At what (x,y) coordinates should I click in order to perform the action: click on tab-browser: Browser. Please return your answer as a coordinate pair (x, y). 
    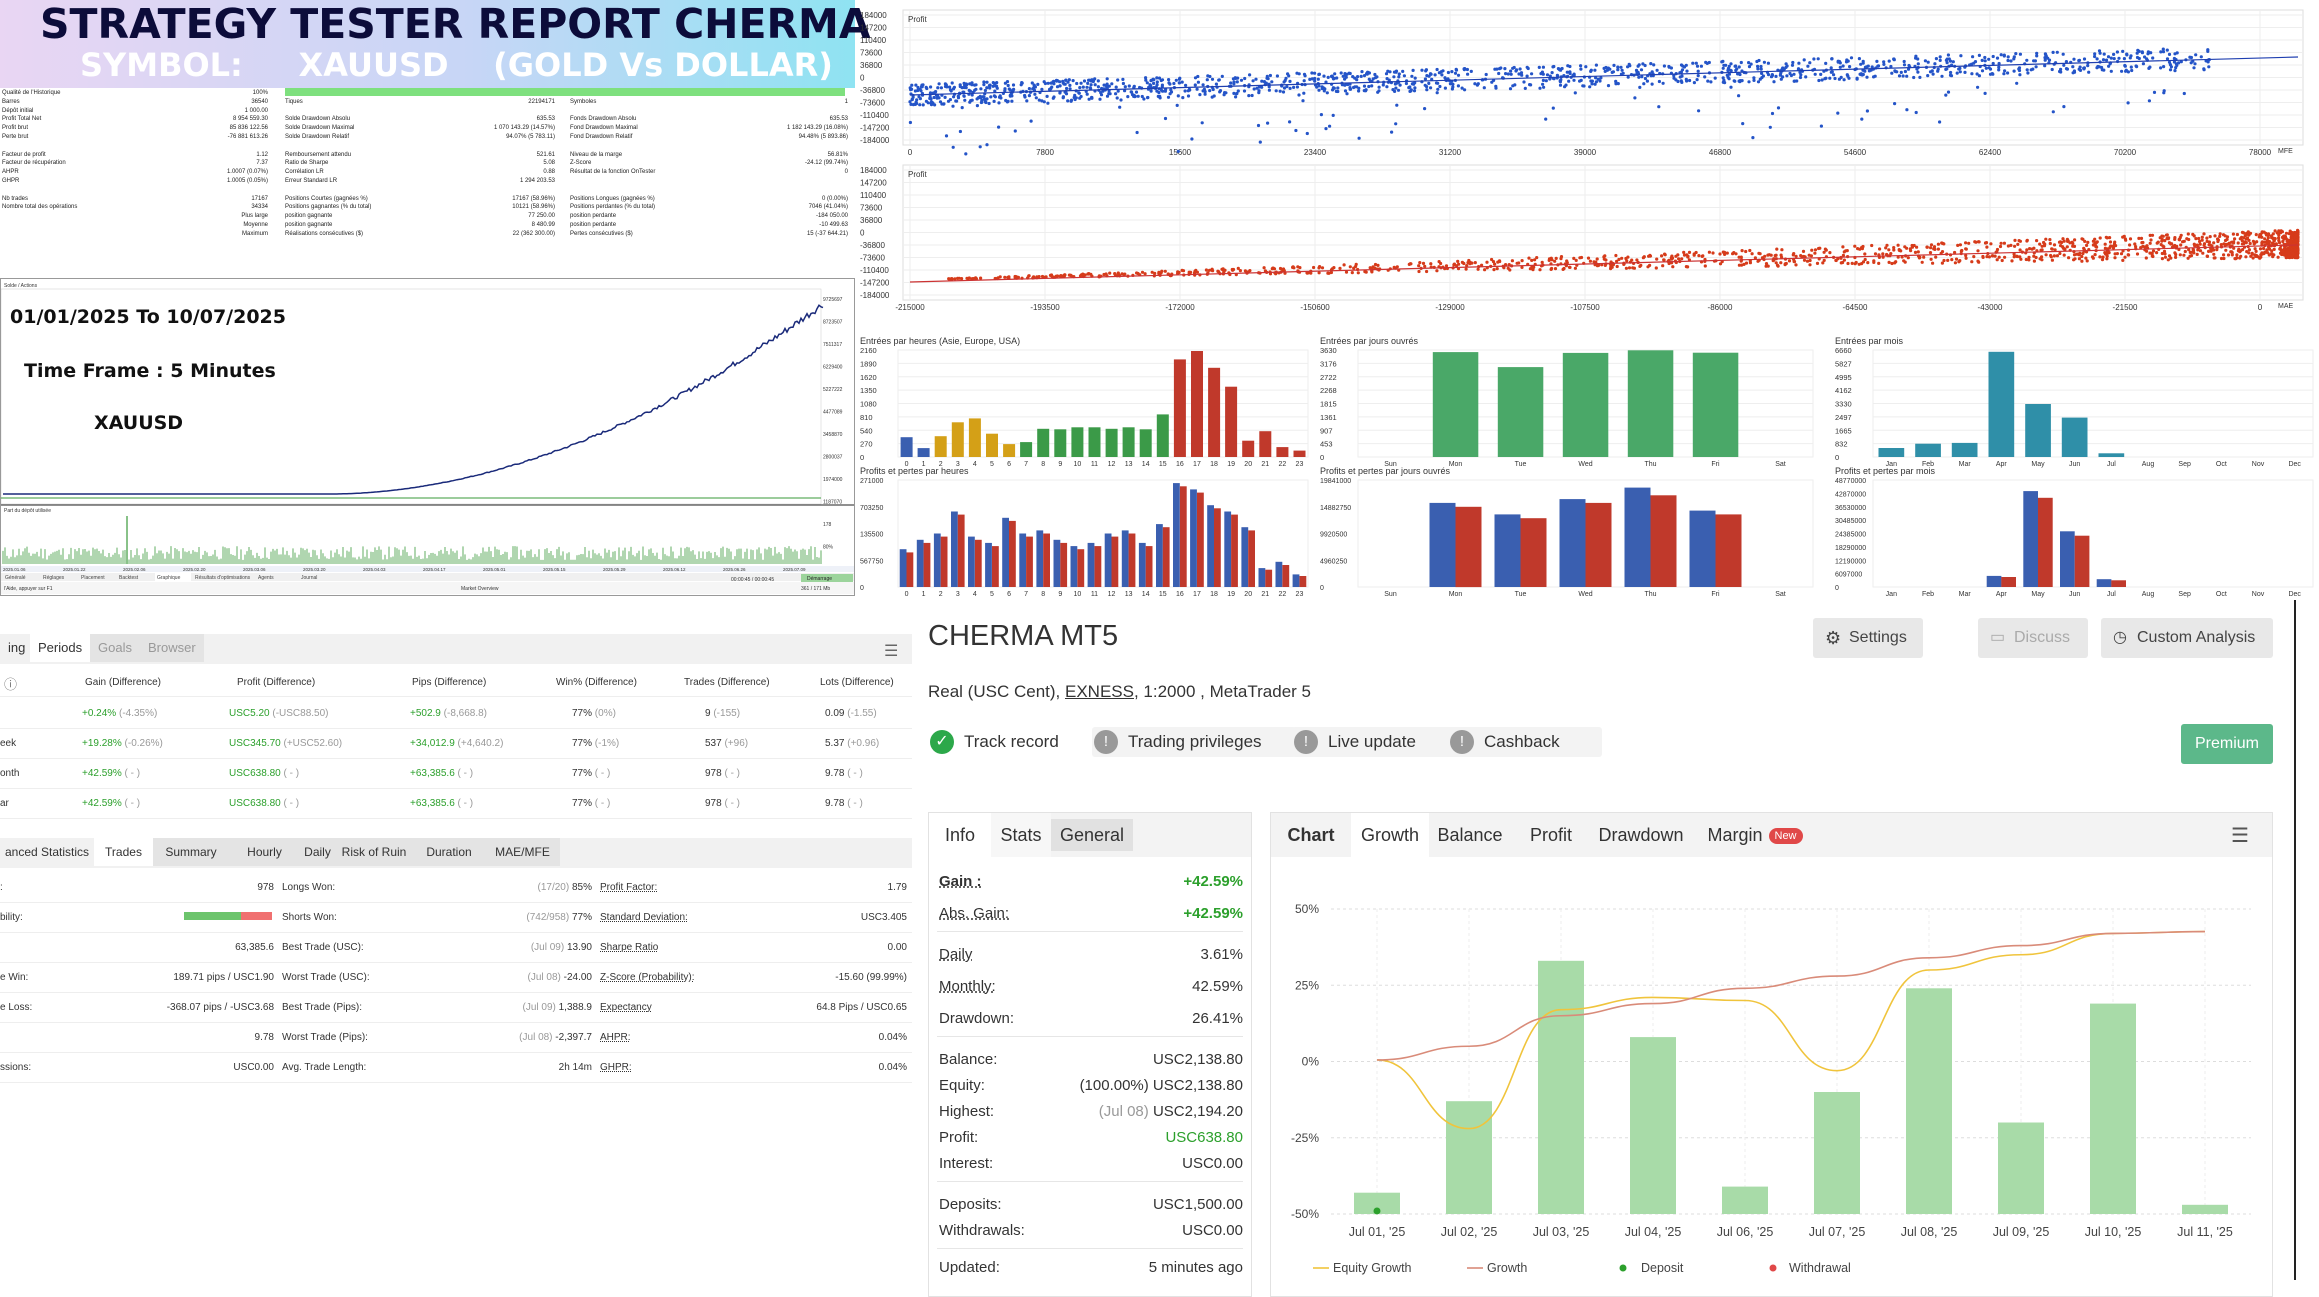
    Looking at the image, I should click on (172, 648).